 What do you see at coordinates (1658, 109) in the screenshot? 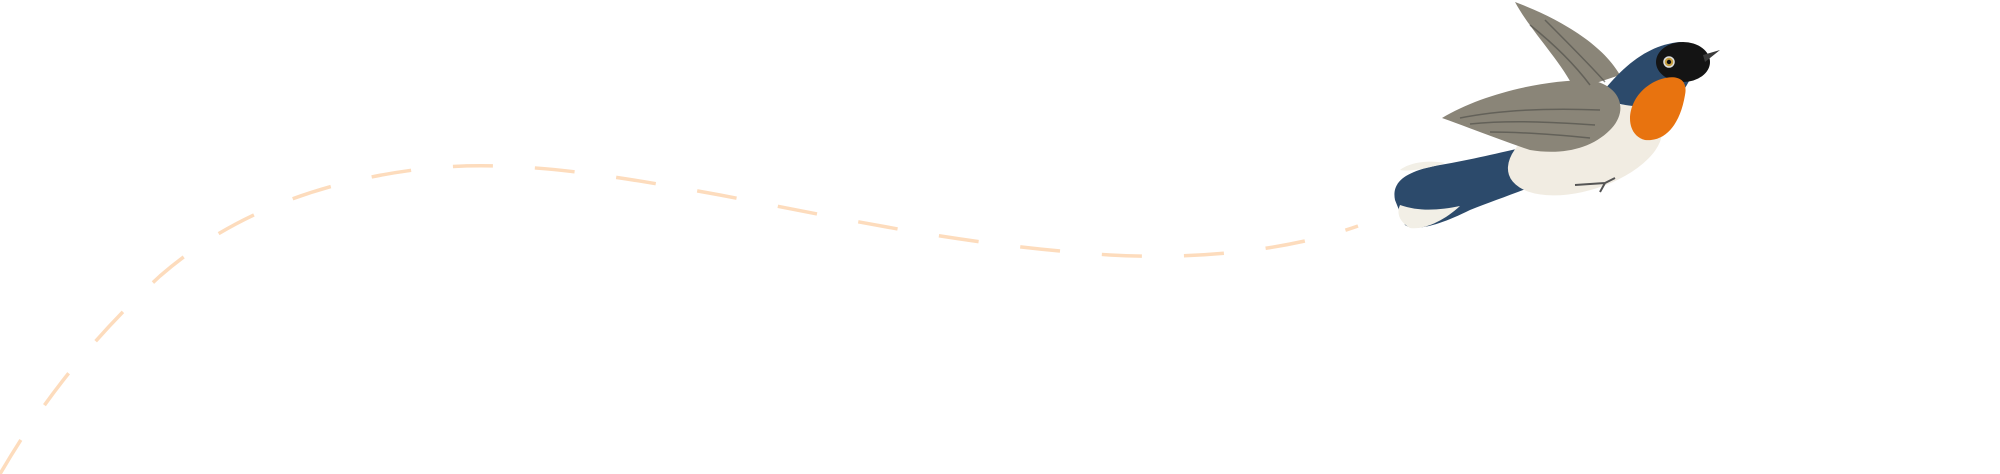
I see `bird-throat` at bounding box center [1658, 109].